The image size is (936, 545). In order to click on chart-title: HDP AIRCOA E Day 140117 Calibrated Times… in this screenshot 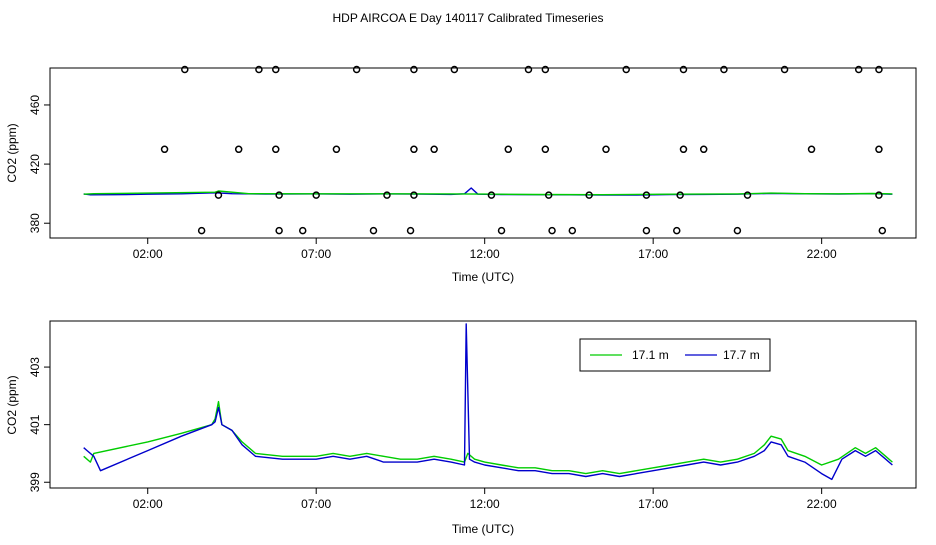, I will do `click(467, 18)`.